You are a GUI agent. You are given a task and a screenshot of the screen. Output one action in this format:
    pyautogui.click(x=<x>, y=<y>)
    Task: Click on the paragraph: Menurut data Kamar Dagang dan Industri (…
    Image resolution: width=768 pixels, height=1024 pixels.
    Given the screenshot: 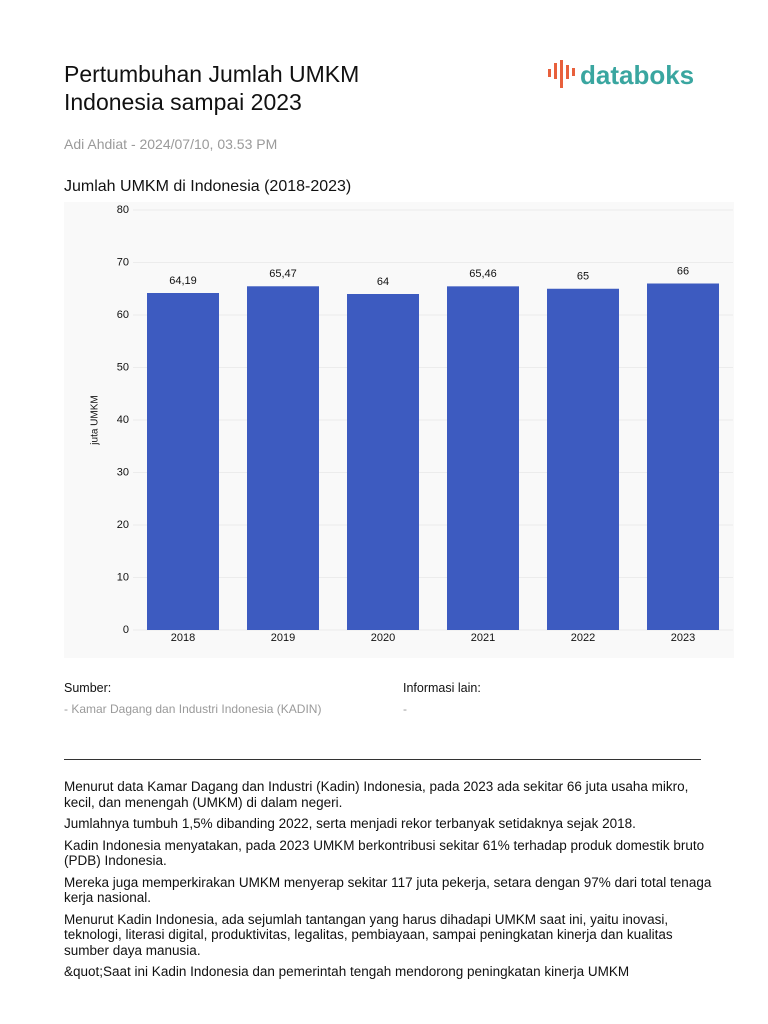 What is the action you would take?
    pyautogui.click(x=376, y=794)
    